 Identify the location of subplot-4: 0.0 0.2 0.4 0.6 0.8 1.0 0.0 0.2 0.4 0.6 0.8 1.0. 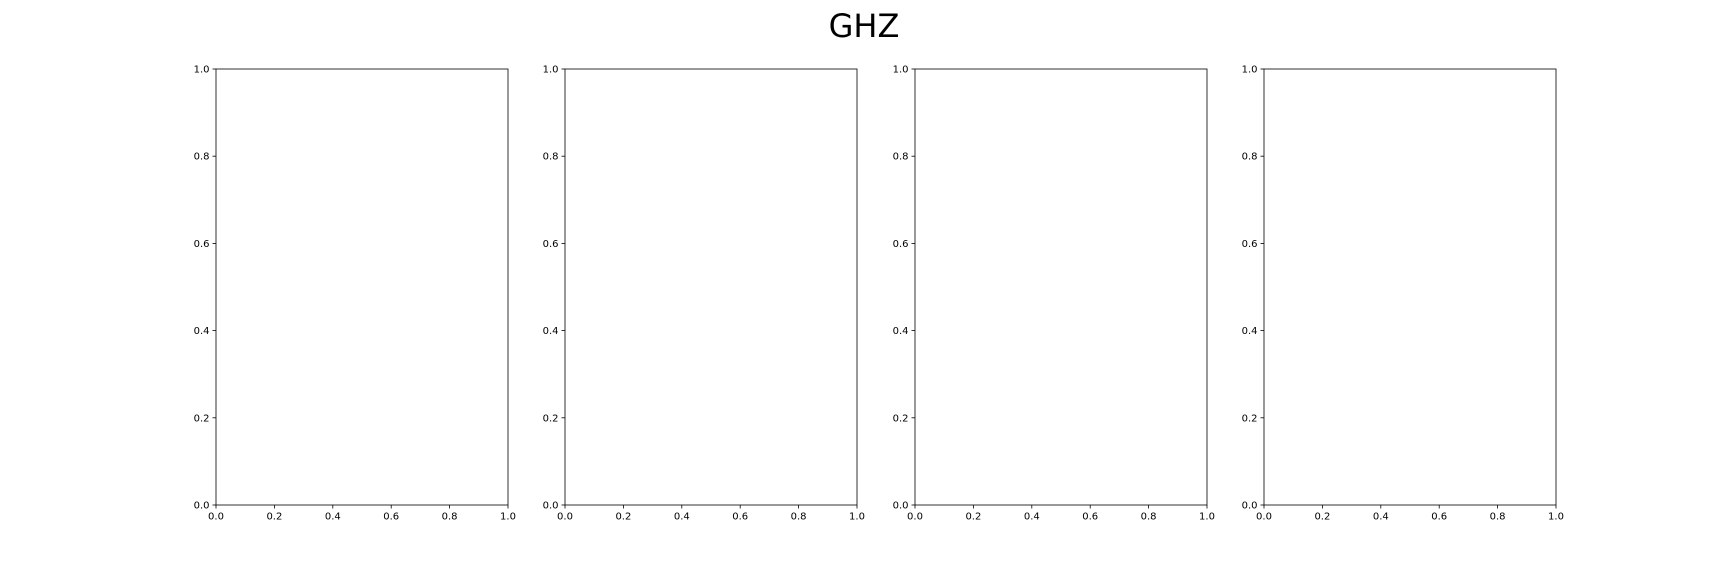
(1403, 294).